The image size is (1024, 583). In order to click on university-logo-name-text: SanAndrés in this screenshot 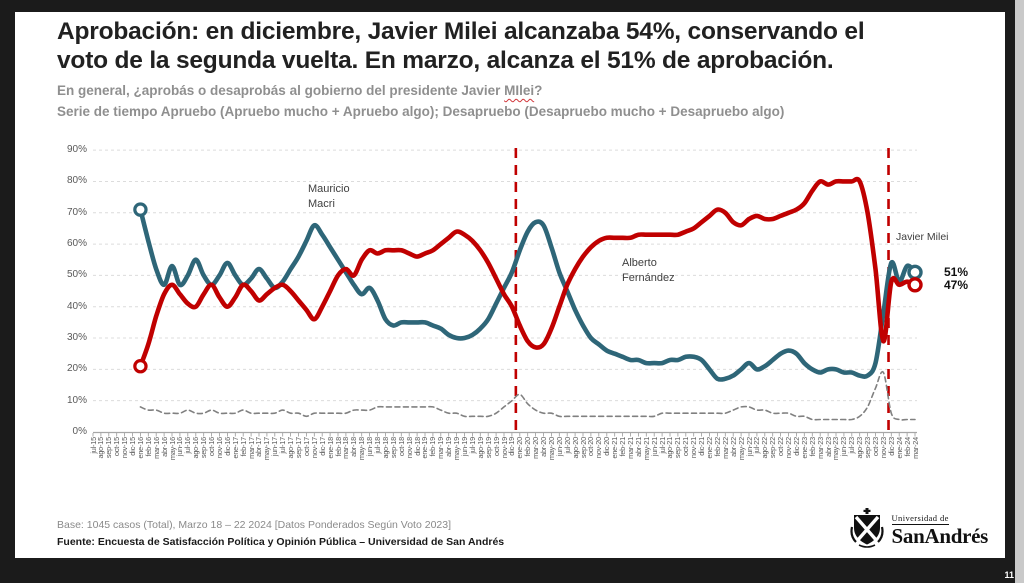, I will do `click(940, 536)`.